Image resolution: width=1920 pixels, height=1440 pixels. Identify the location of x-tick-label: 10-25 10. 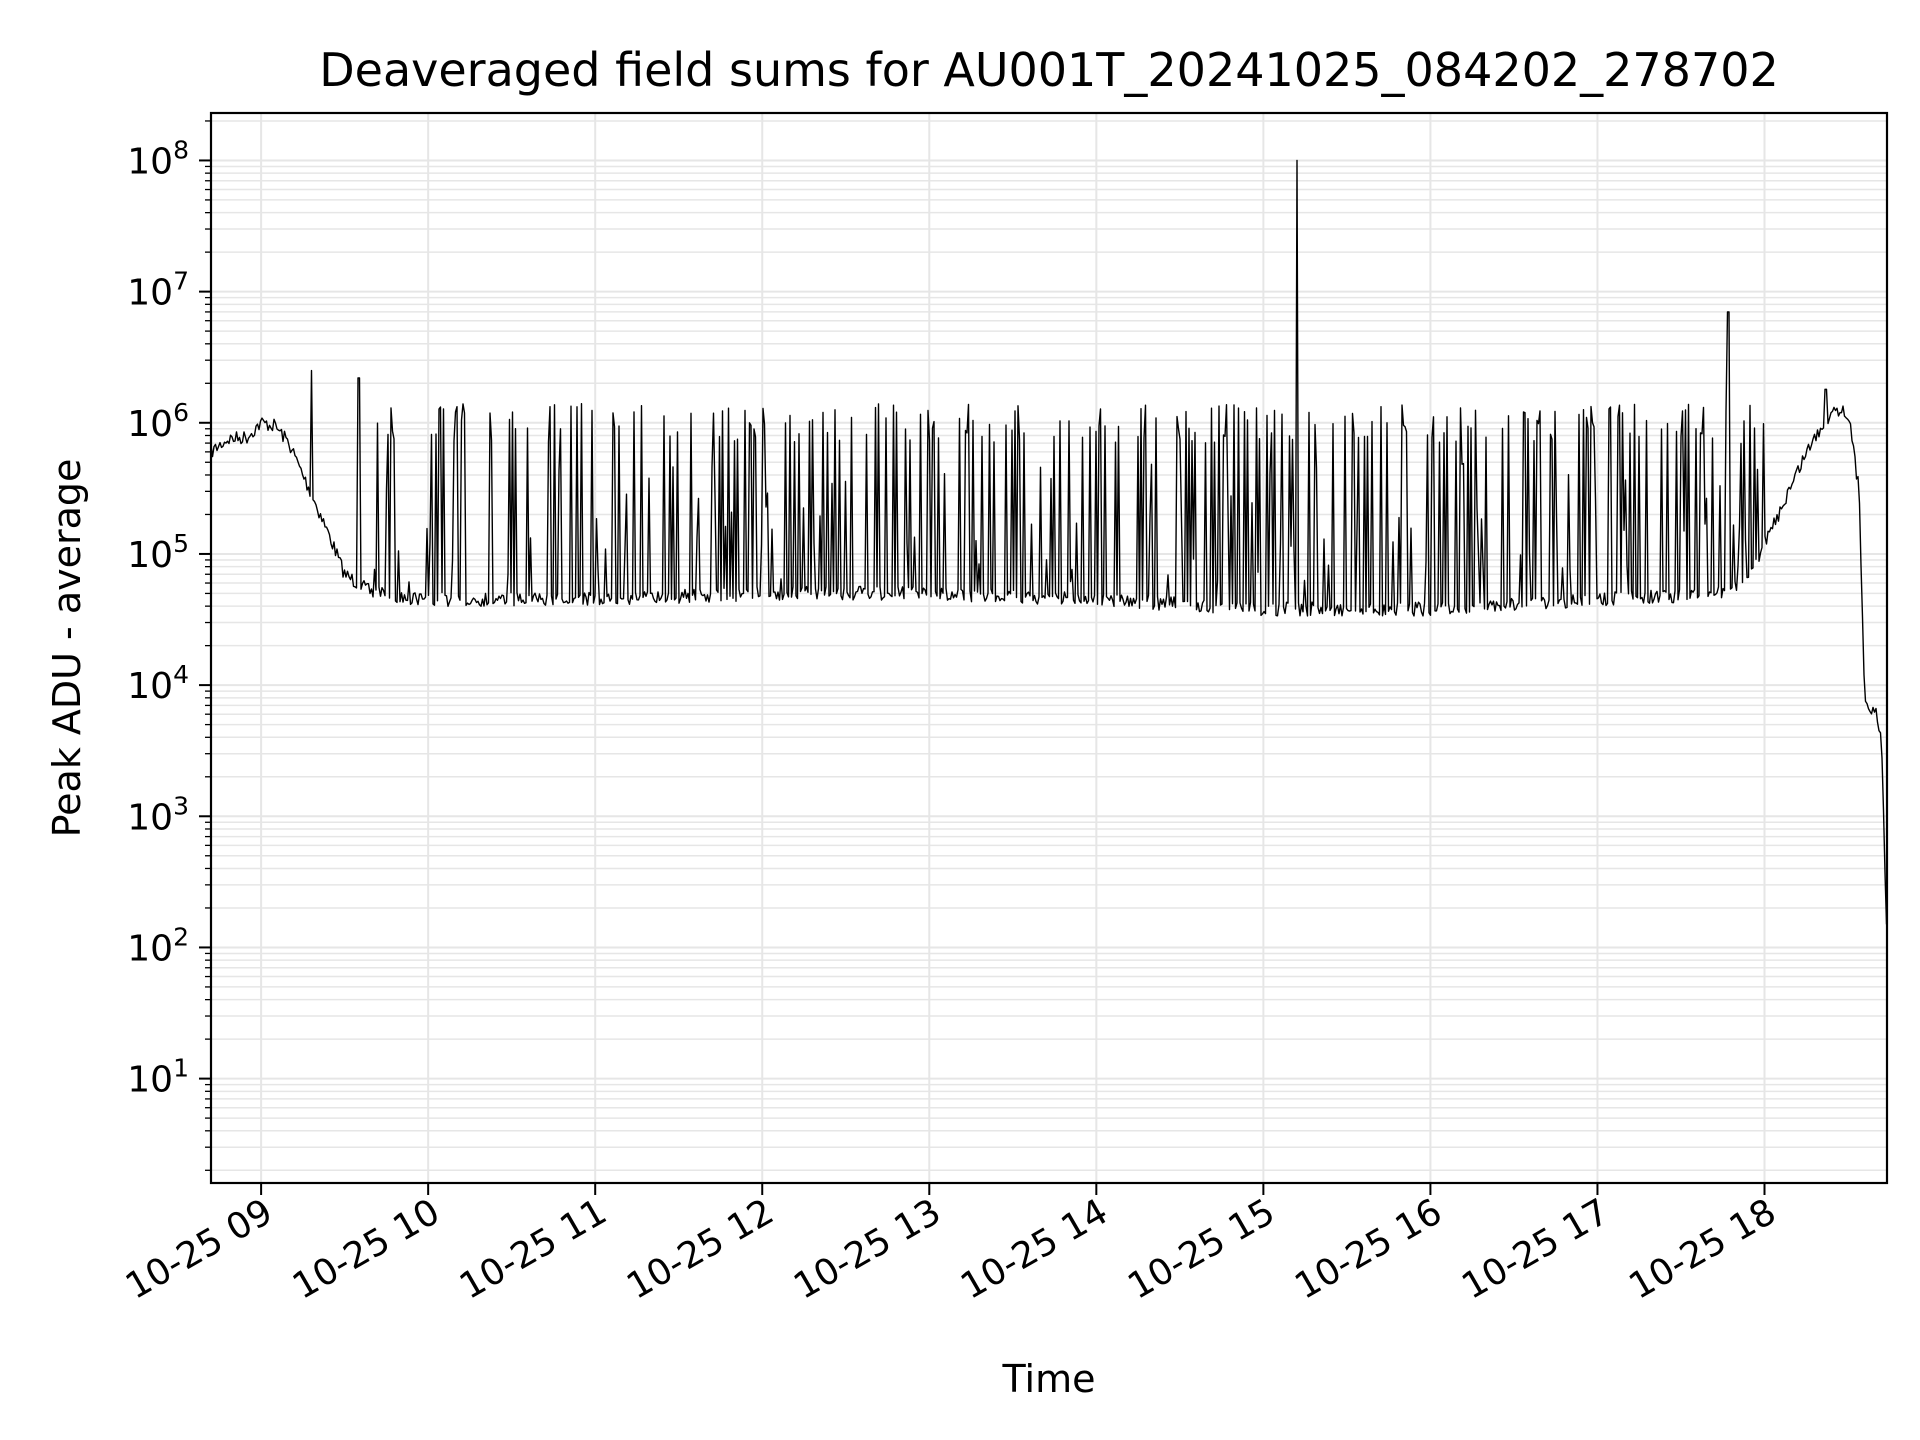
(366, 1249).